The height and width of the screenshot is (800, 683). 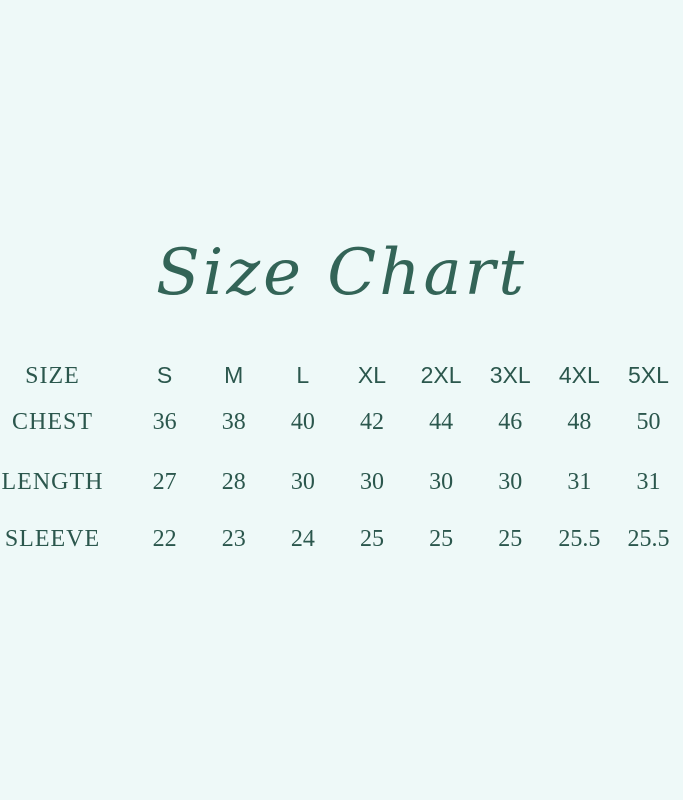 I want to click on table-cell: 28, so click(x=233, y=482).